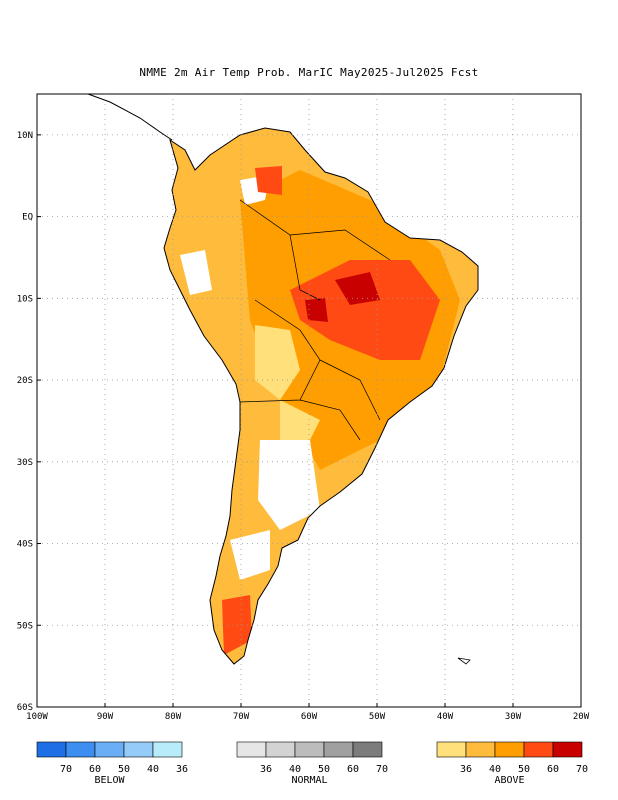  I want to click on above-legend-label: ABOVE, so click(509, 780).